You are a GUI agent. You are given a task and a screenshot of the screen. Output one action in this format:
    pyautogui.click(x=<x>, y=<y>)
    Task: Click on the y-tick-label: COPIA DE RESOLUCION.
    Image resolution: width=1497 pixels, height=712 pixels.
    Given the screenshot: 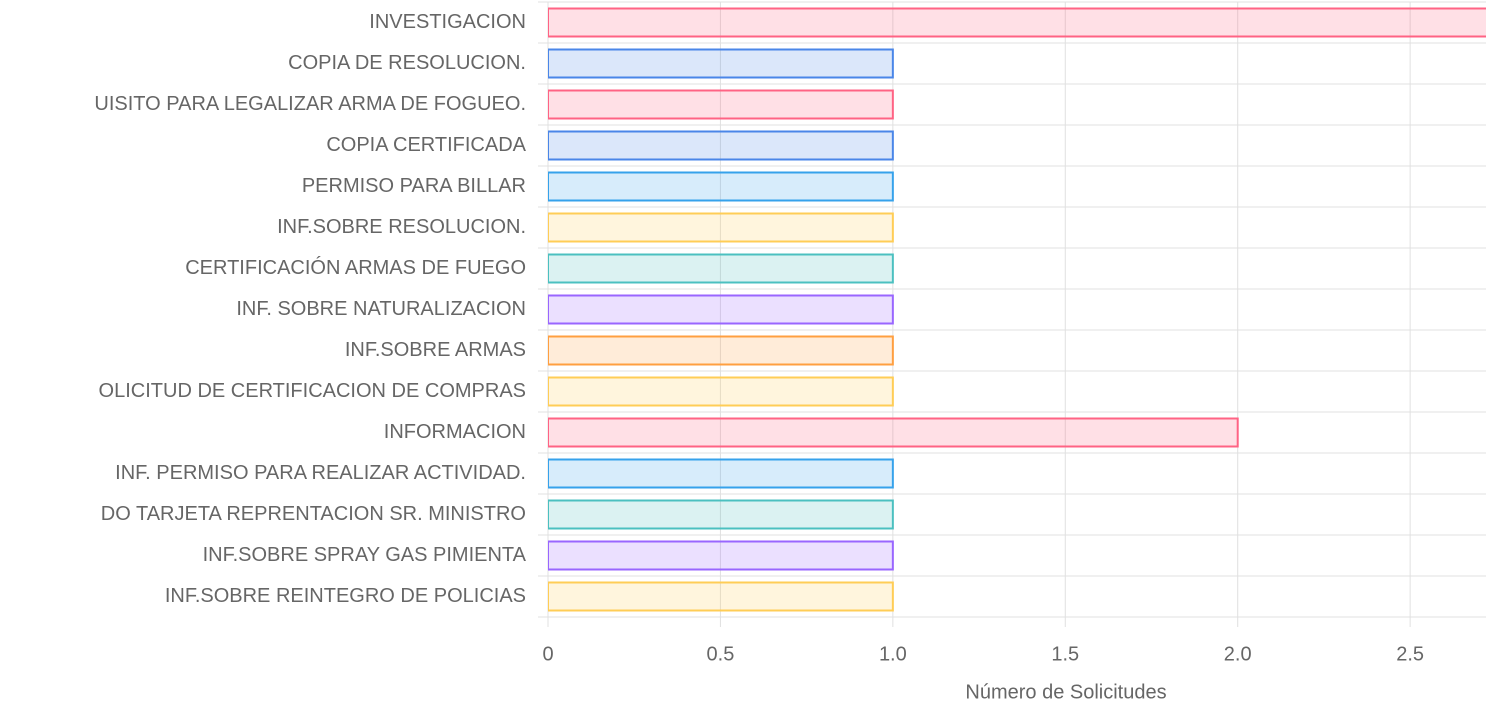 What is the action you would take?
    pyautogui.click(x=407, y=63)
    